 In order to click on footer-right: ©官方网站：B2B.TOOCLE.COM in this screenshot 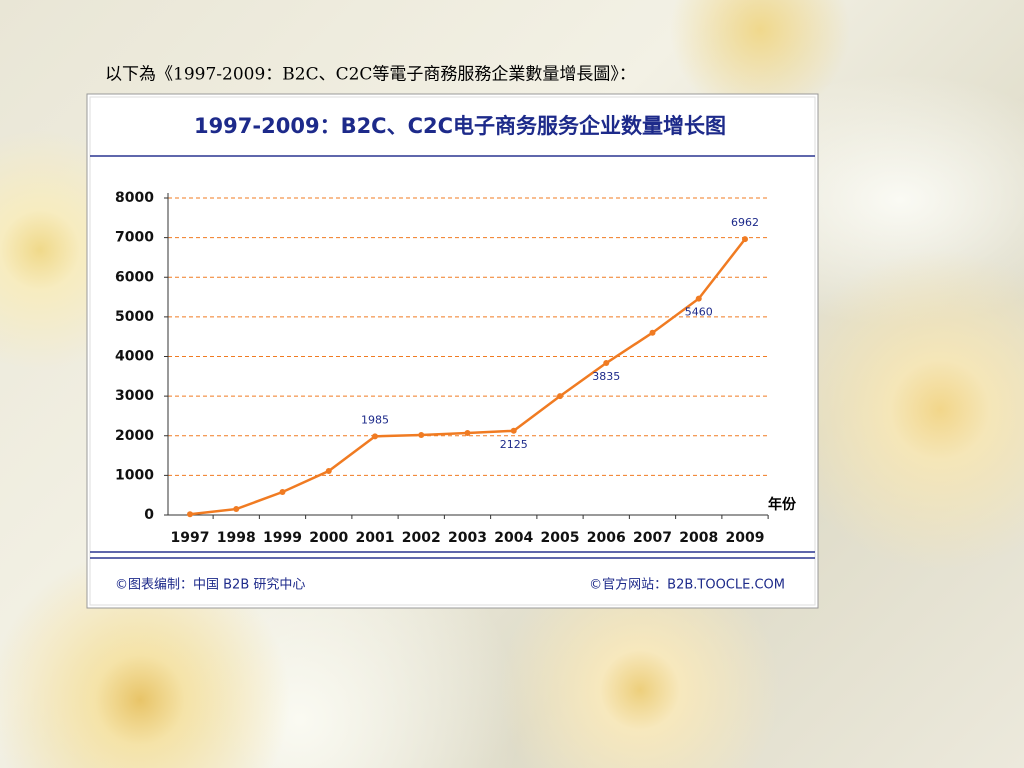, I will do `click(687, 585)`.